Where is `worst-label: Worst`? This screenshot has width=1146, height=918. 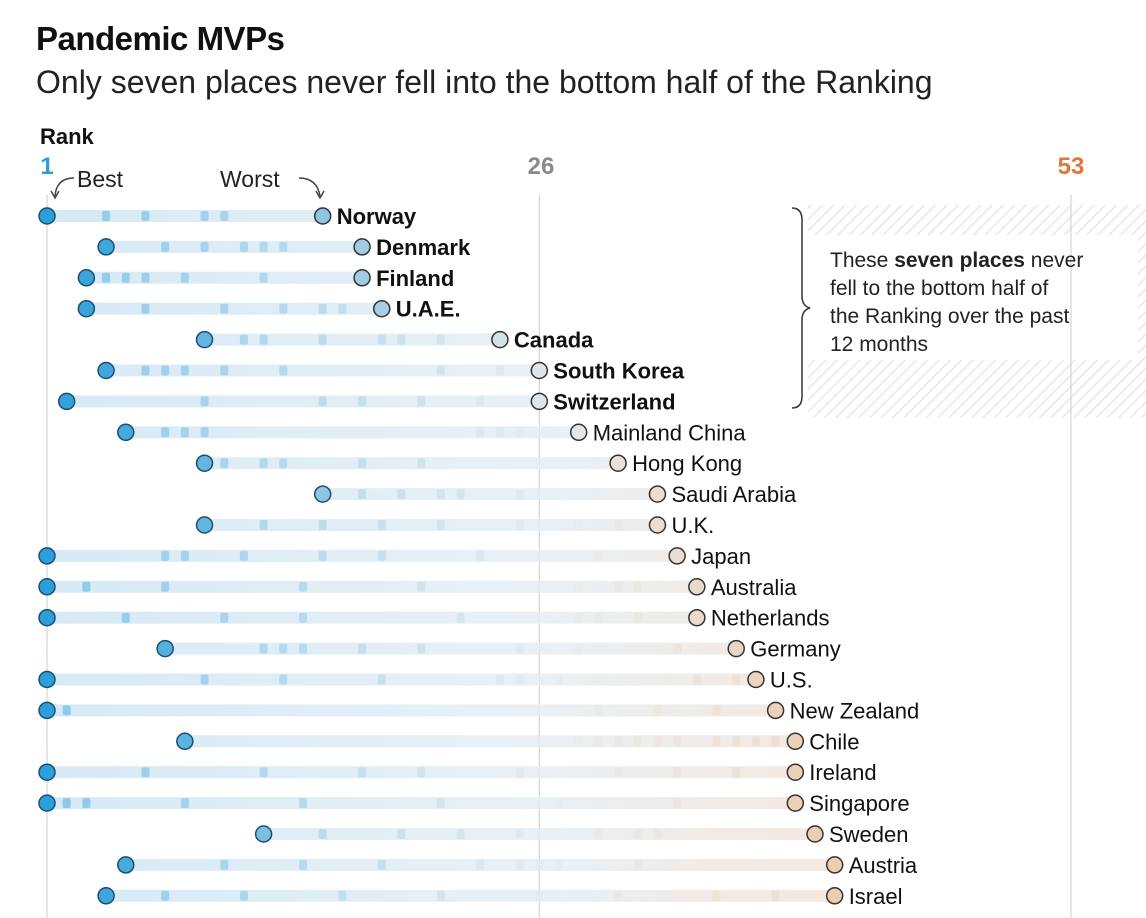
worst-label: Worst is located at coordinates (250, 179).